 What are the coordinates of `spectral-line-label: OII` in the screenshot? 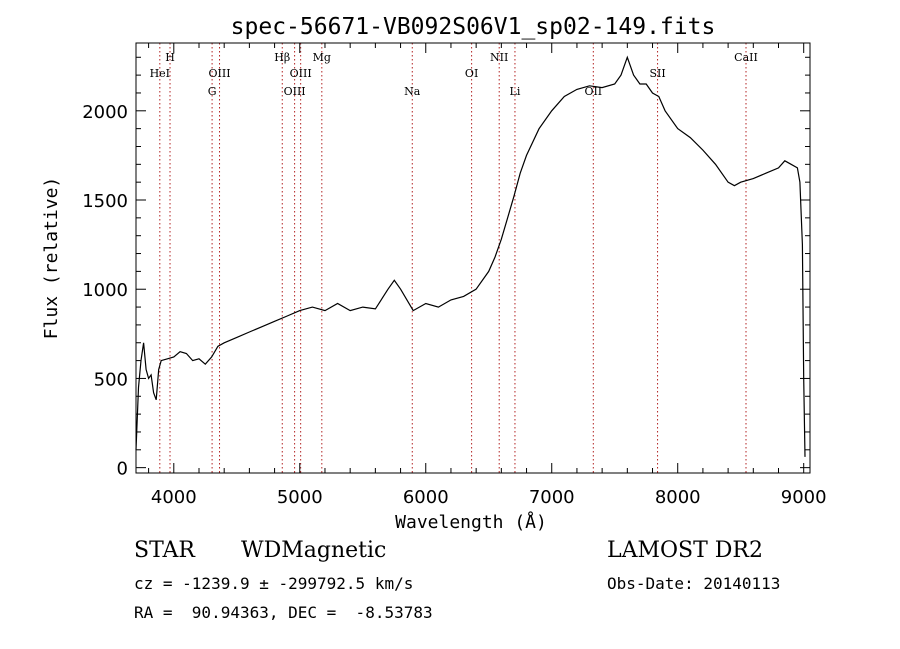 It's located at (593, 91).